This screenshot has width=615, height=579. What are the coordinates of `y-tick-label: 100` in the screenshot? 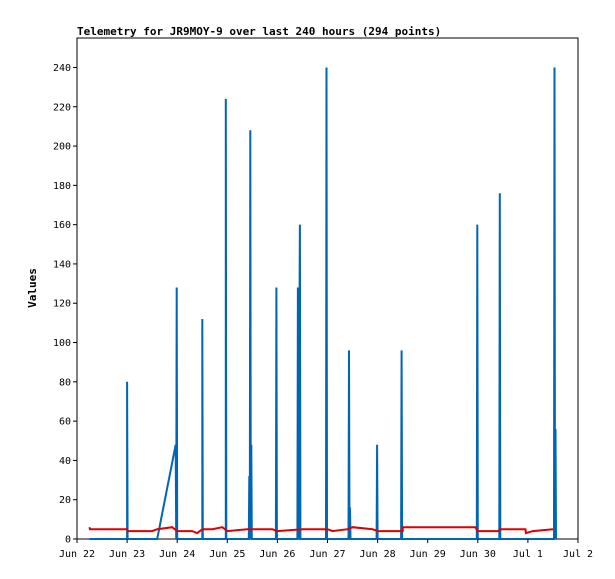 It's located at (62, 343).